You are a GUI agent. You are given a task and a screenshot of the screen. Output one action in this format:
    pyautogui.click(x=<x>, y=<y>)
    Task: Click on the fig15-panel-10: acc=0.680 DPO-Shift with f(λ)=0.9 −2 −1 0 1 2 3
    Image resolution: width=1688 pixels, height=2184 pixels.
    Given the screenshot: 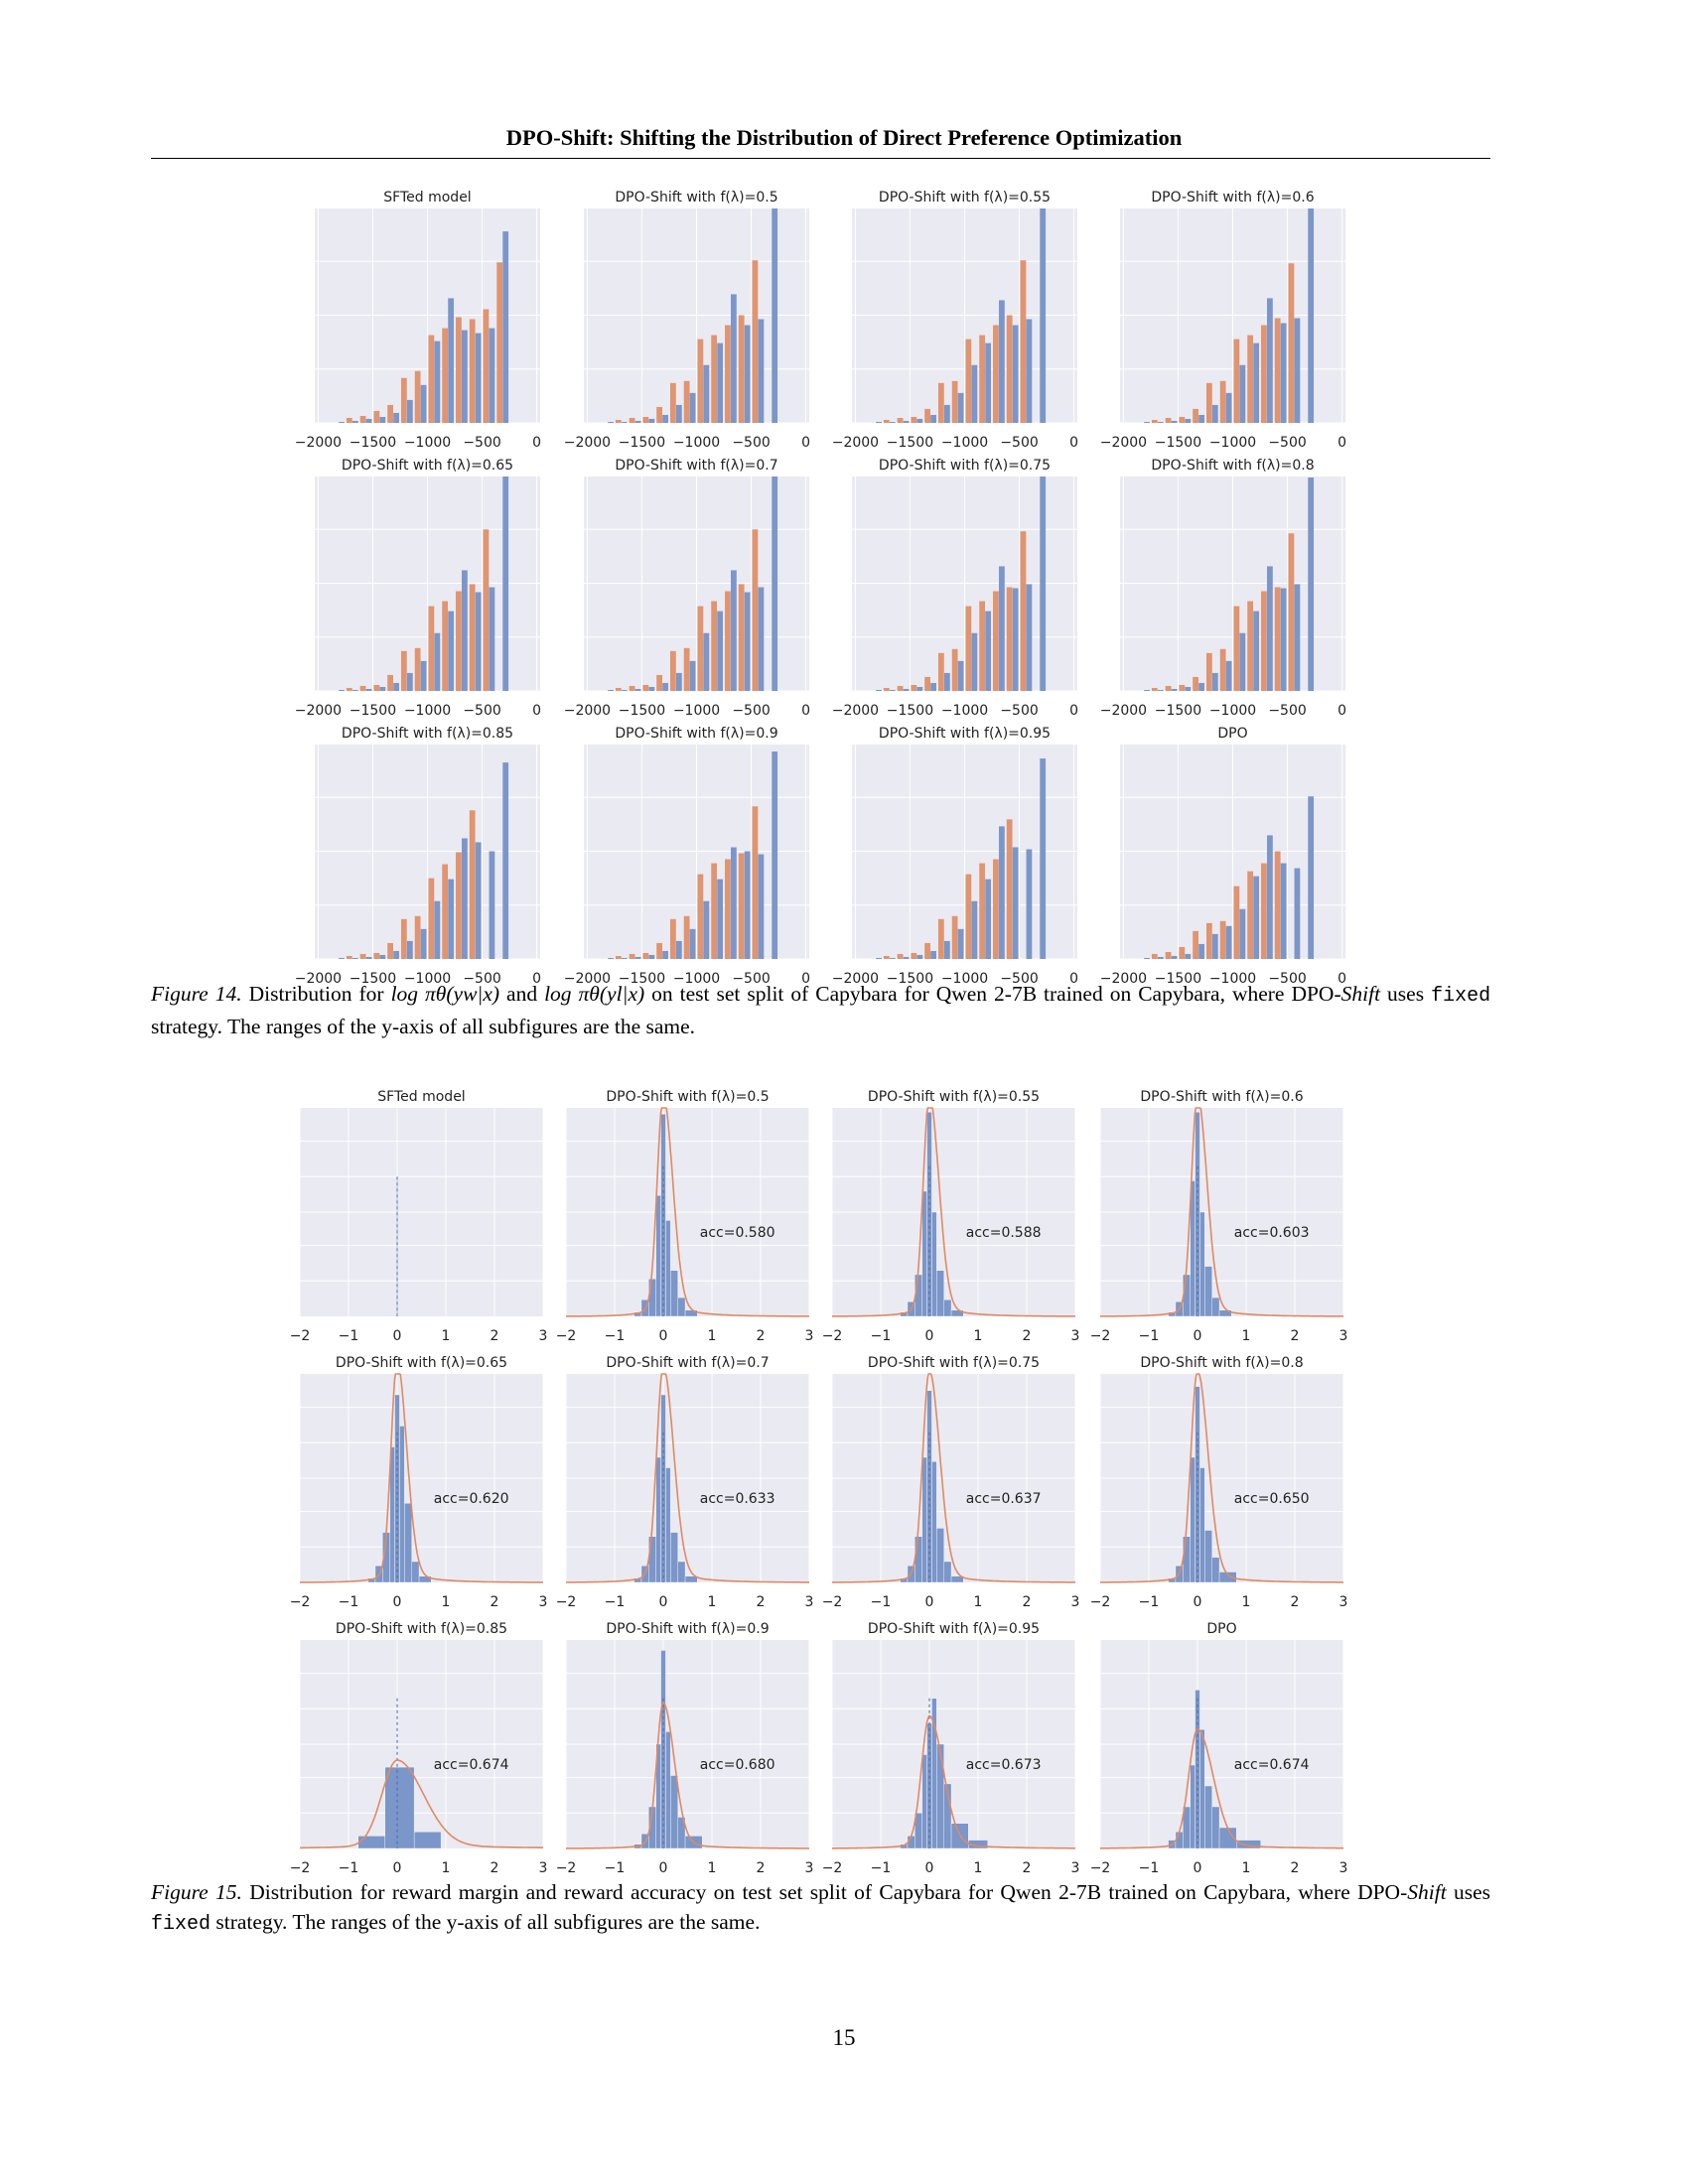 What is the action you would take?
    pyautogui.click(x=685, y=1748)
    